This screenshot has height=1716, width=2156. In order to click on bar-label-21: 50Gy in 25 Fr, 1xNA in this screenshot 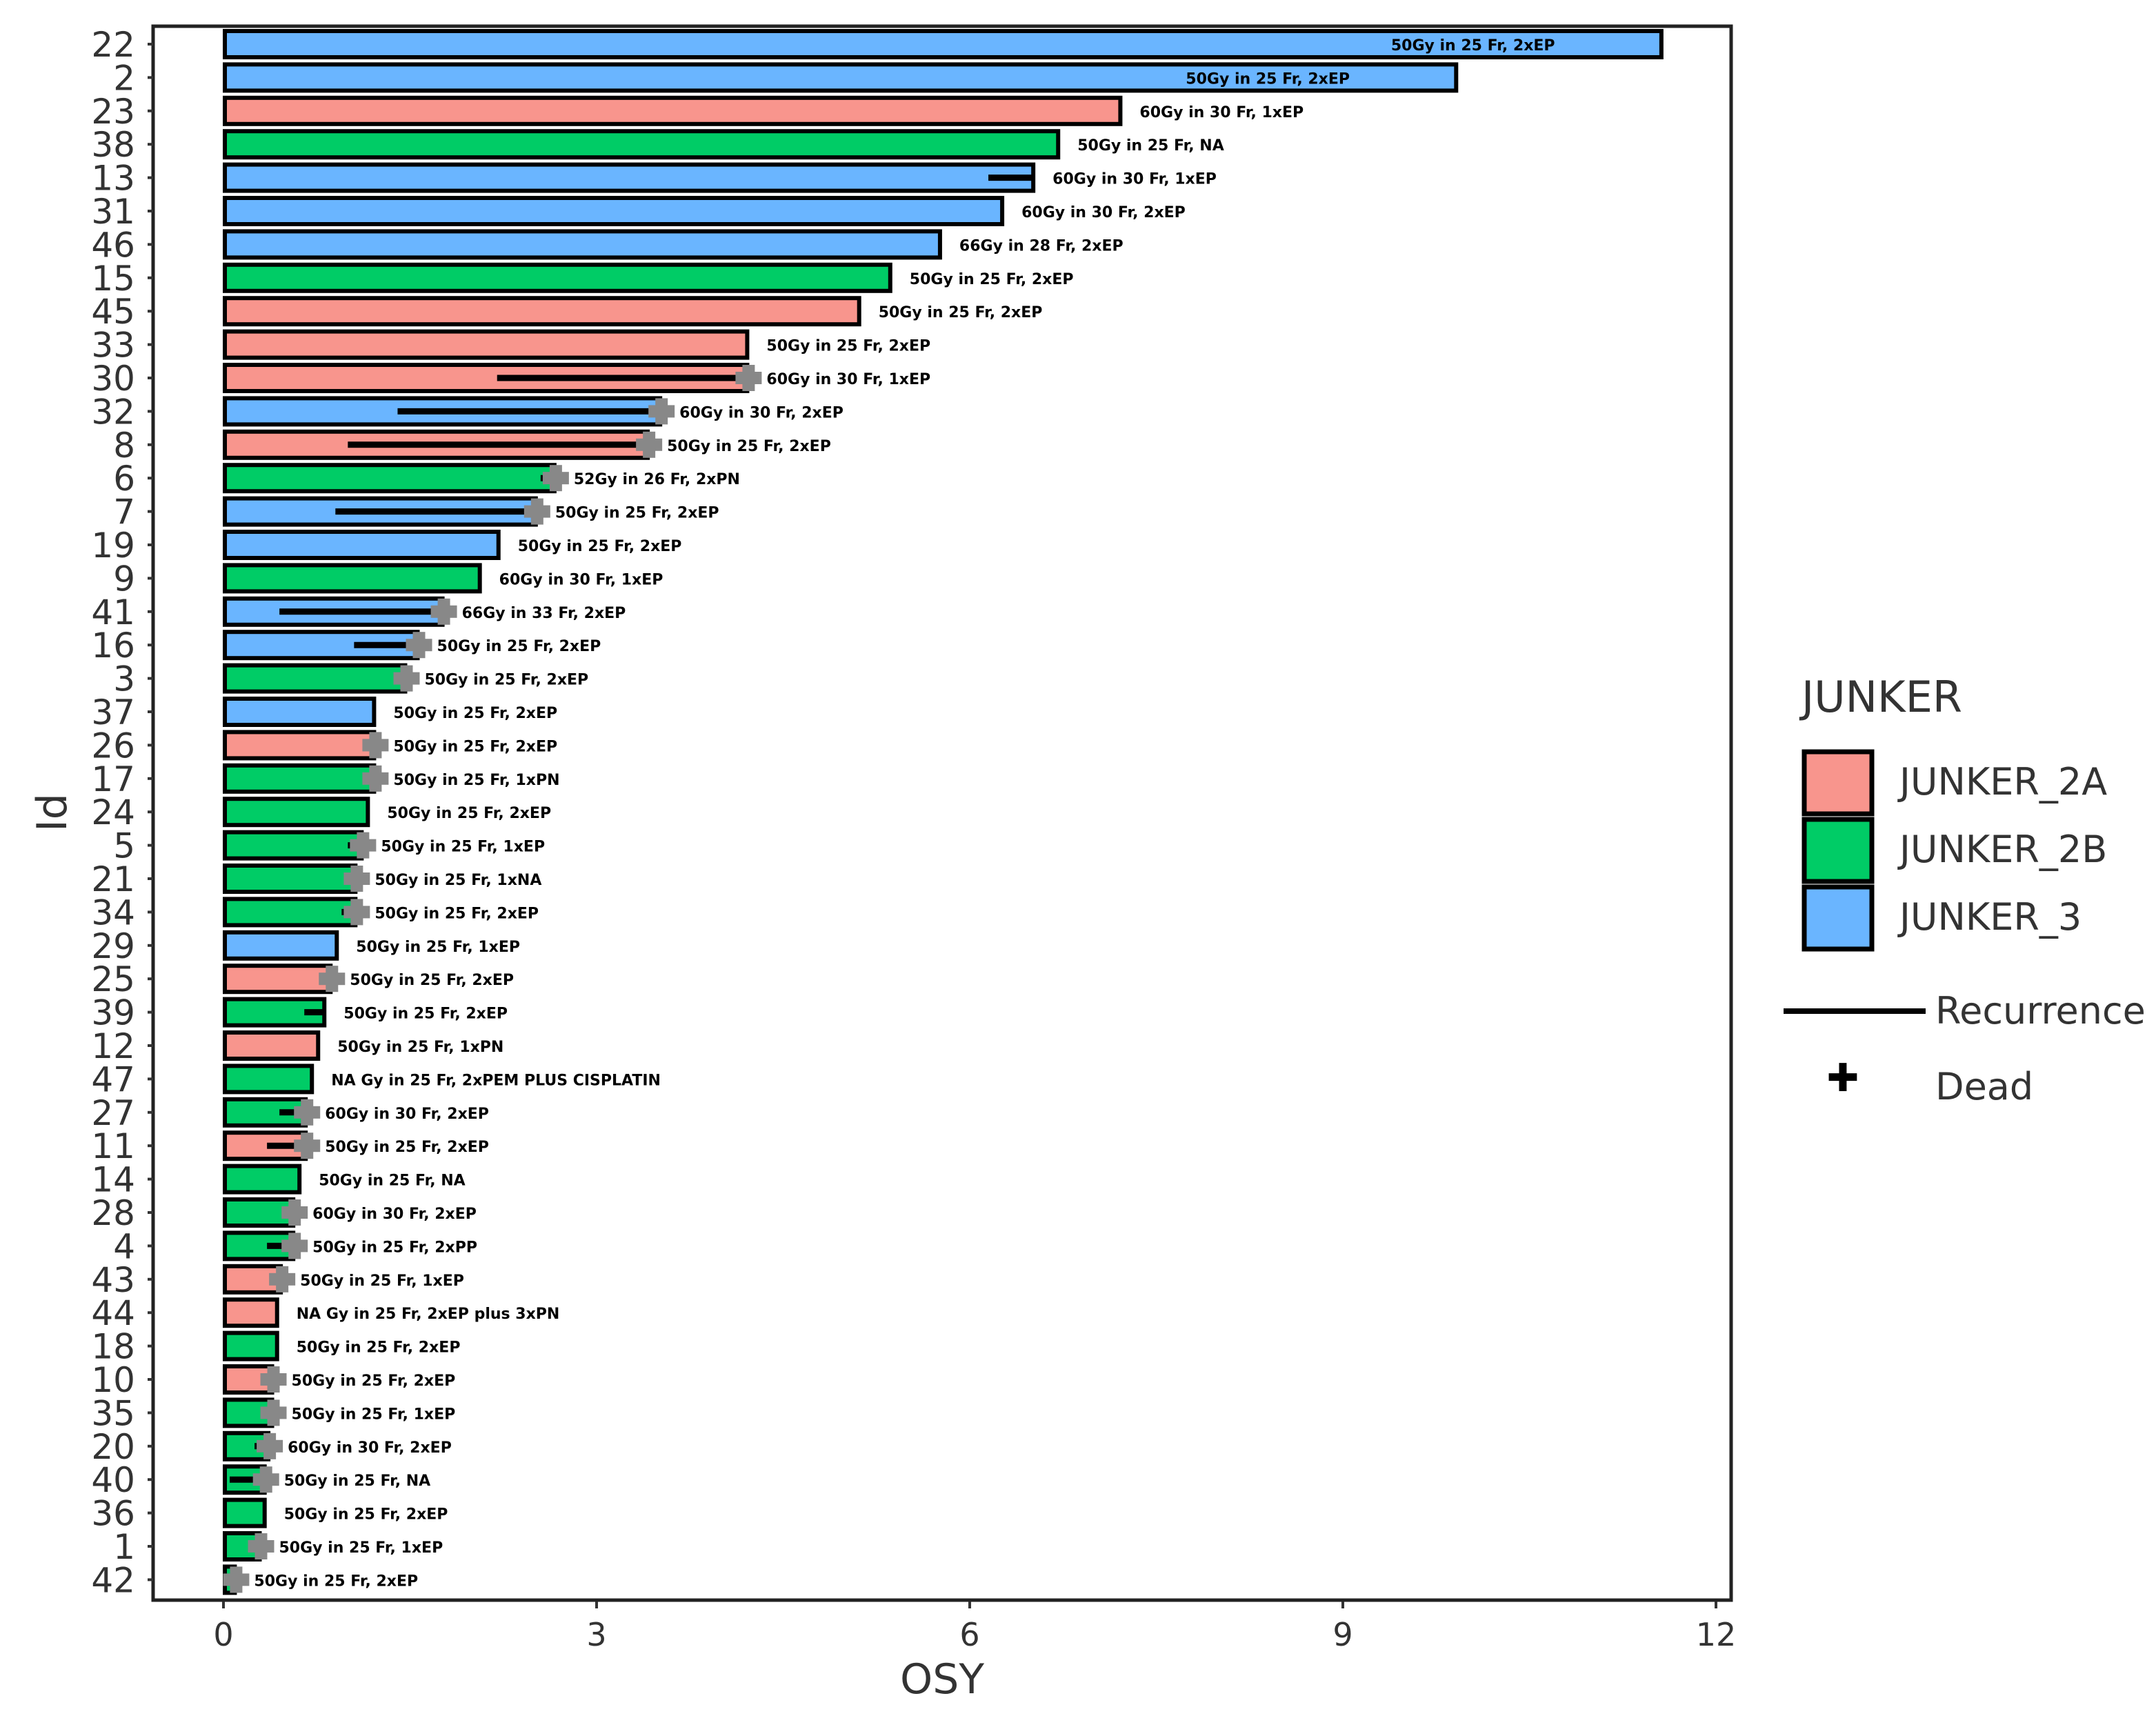, I will do `click(458, 880)`.